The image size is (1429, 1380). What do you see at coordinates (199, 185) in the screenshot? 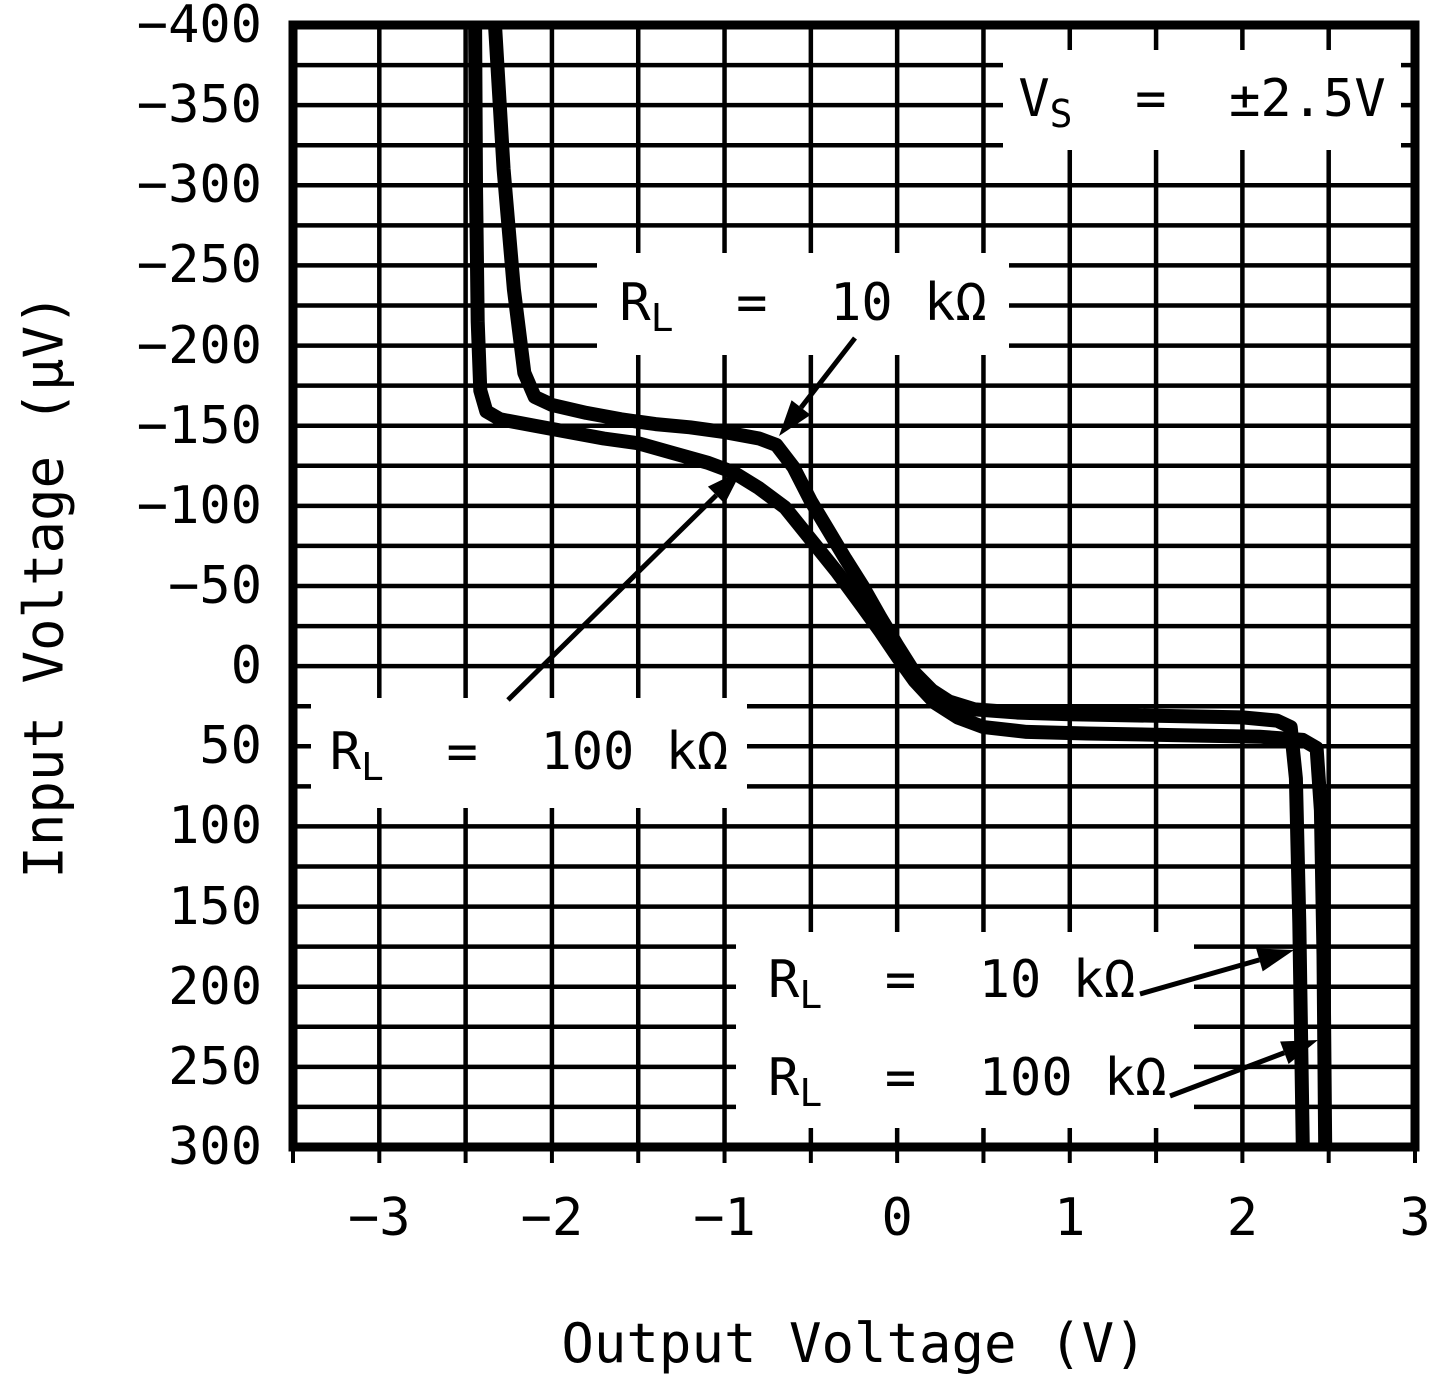
I see `y-tick-label: −300` at bounding box center [199, 185].